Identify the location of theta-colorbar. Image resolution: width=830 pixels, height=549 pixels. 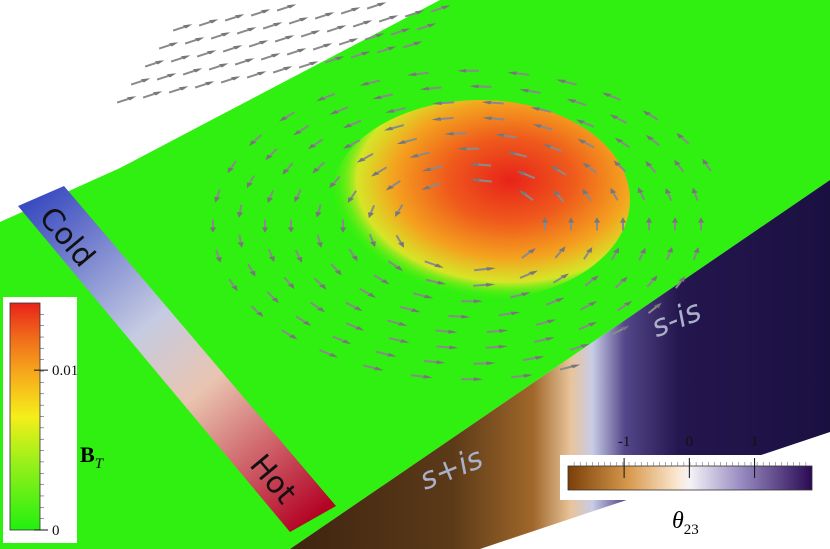
(690, 478).